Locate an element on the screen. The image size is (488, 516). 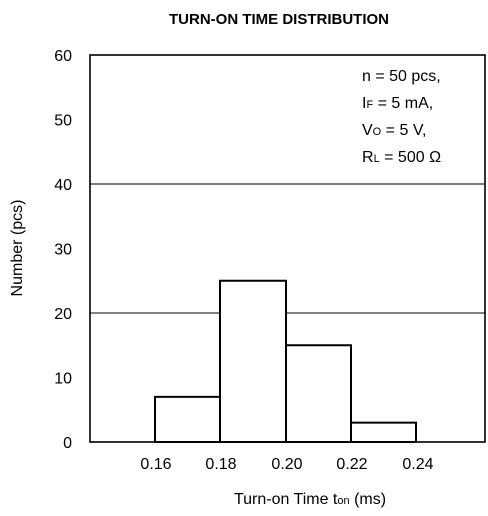
annotation-line-4-main: R is located at coordinates (368, 157).